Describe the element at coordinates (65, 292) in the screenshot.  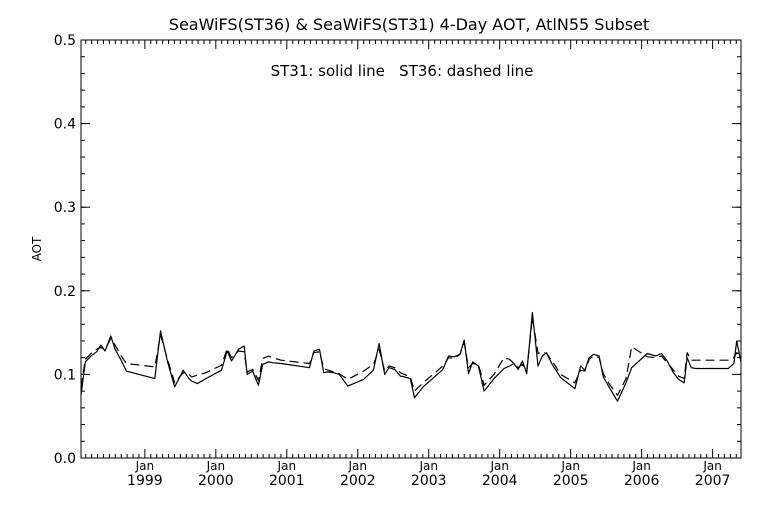
I see `y-tick-label: 0.2` at that location.